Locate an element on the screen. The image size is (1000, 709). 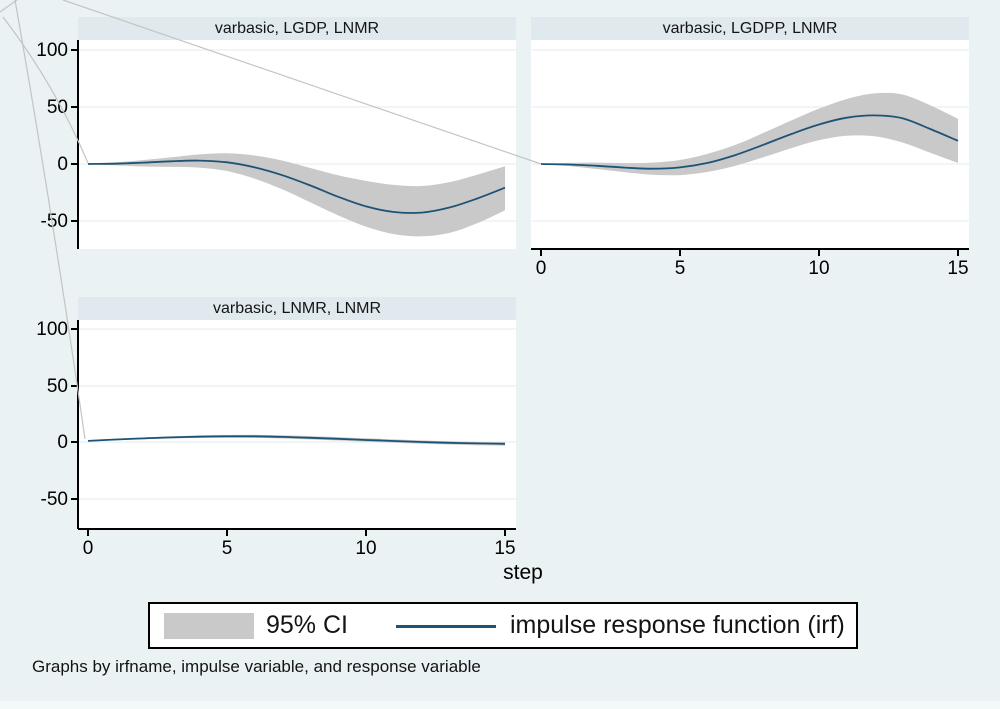
panel-lnmr-lnmr: varbasic, LNMR, LNMR is located at coordinates (297, 413).